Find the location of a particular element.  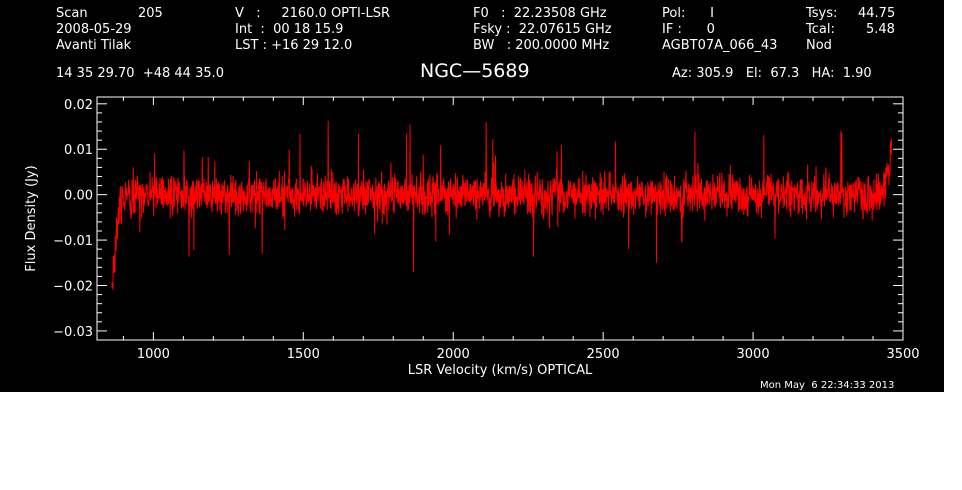

y-tick-label: −0.02 is located at coordinates (73, 286).